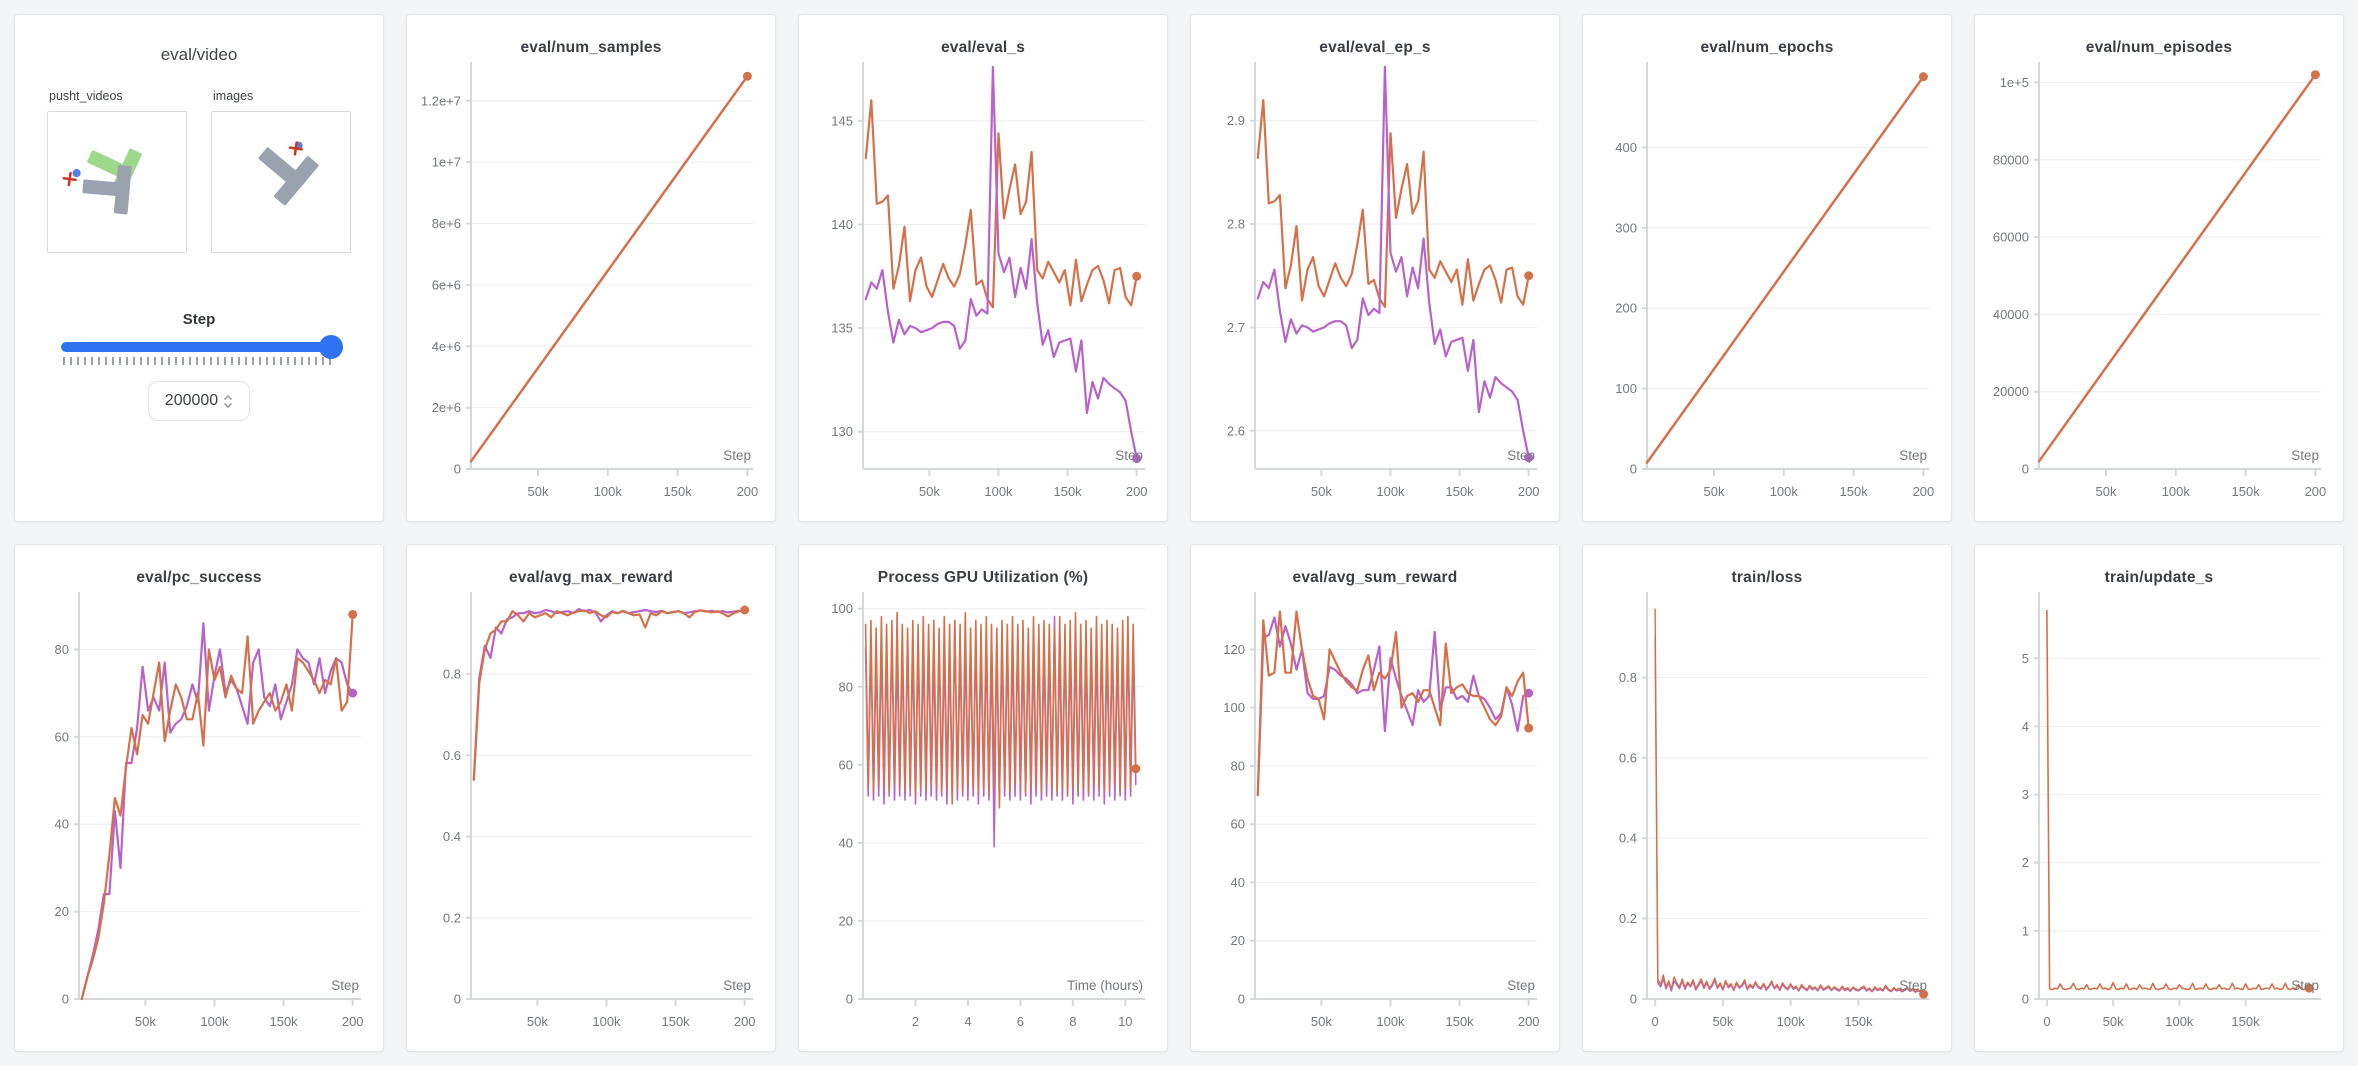  Describe the element at coordinates (1375, 47) in the screenshot. I see `chart-title: eval/eval_ep_s` at that location.